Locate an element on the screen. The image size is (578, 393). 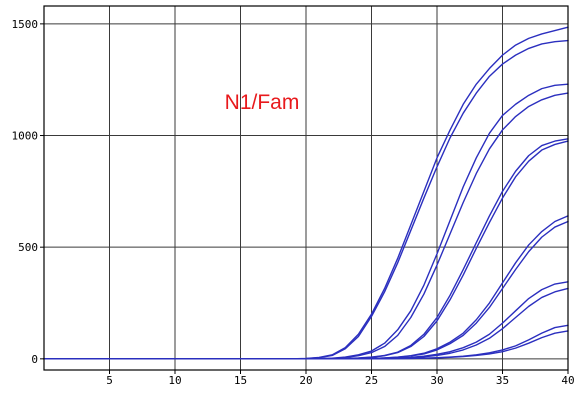
x-tick-label: 30 is located at coordinates (436, 380).